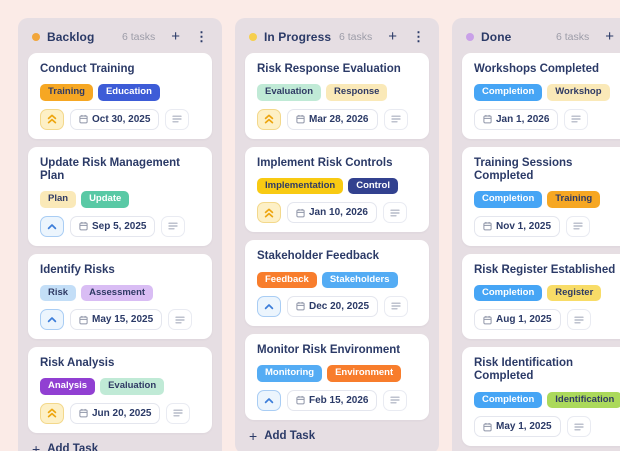 The height and width of the screenshot is (451, 620). Describe the element at coordinates (110, 169) in the screenshot. I see `card-title: Update Risk Management Plan` at that location.